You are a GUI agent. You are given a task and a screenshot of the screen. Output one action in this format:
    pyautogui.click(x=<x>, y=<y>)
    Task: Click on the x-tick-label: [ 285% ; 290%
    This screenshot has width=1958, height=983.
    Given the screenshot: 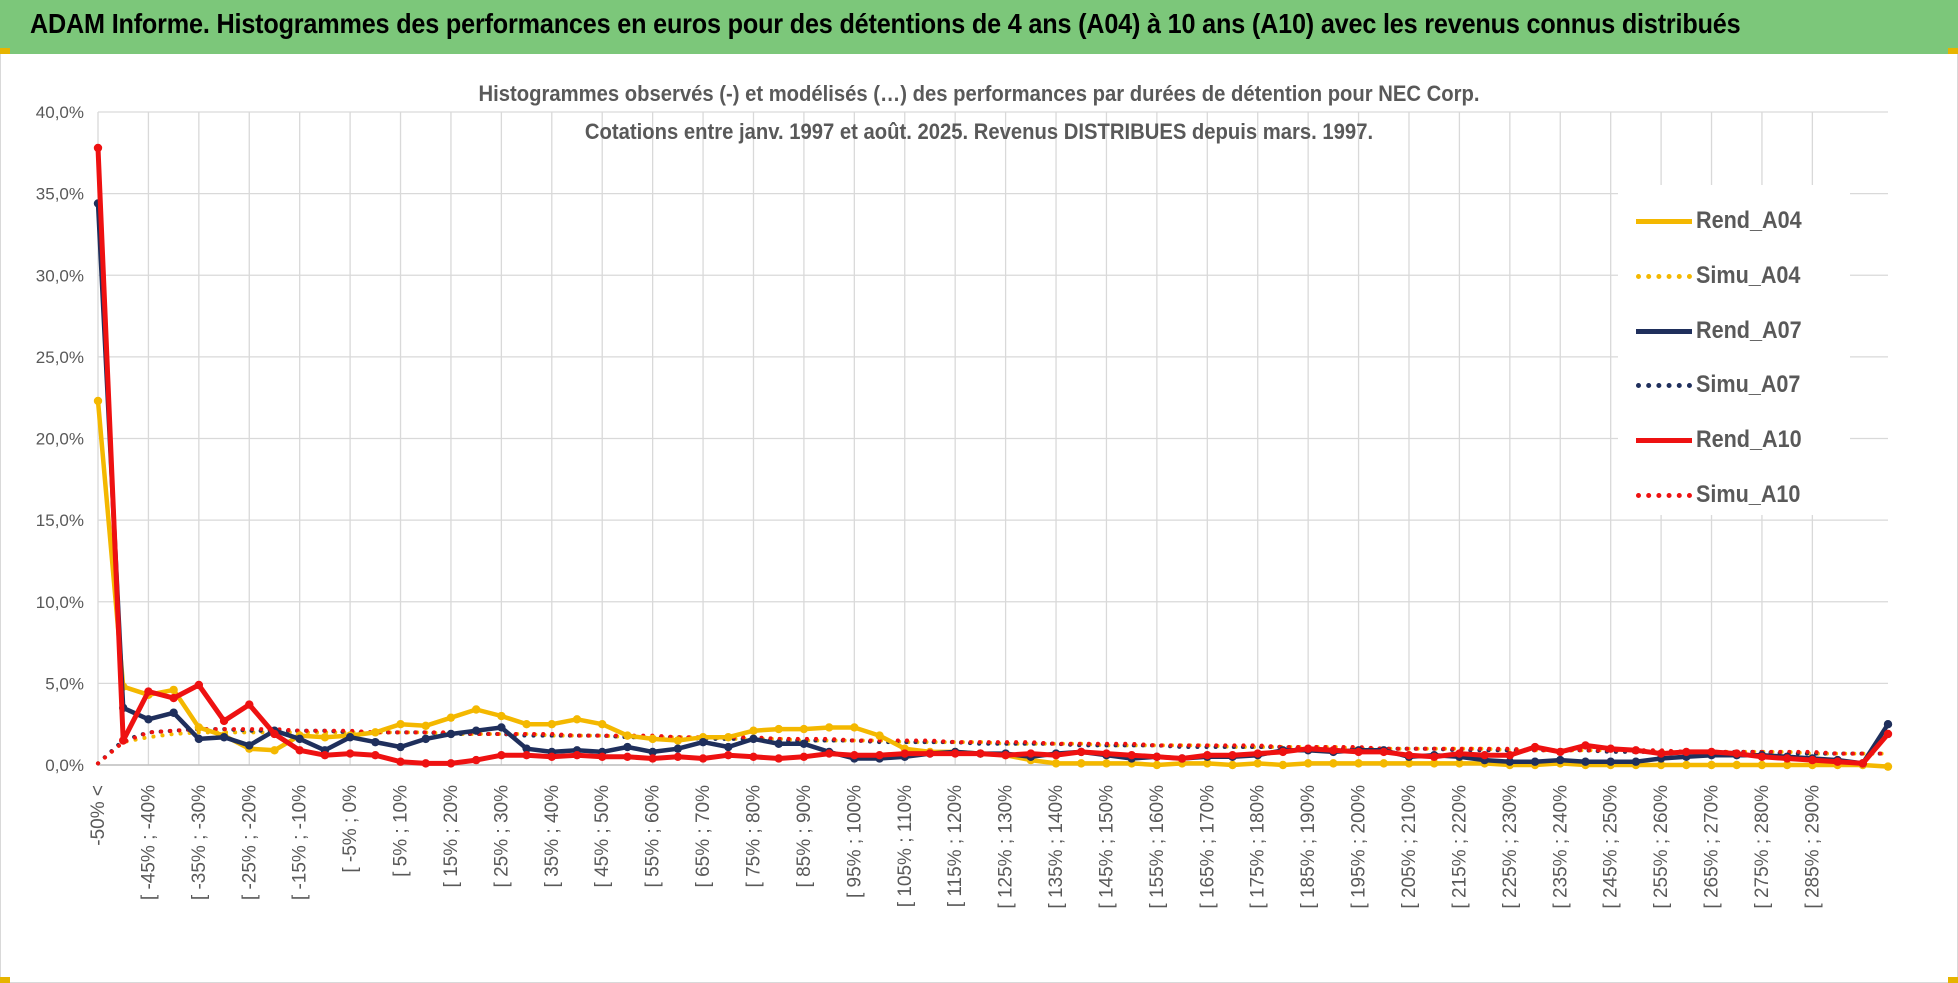 What is the action you would take?
    pyautogui.click(x=1812, y=847)
    